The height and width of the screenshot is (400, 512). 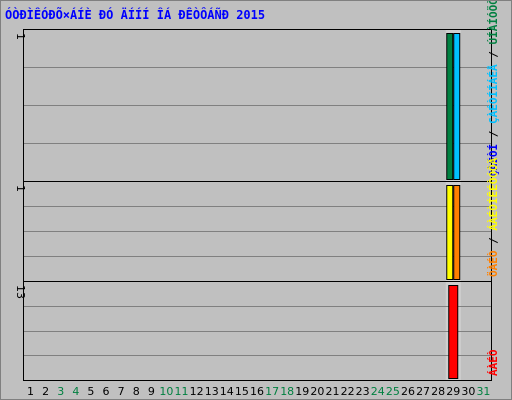 I want to click on x-tick-label: 16, so click(x=257, y=391).